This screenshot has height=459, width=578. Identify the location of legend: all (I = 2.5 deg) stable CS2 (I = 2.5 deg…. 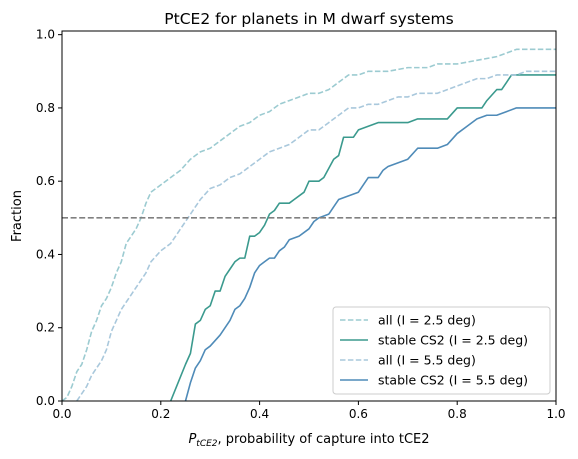
(441, 350).